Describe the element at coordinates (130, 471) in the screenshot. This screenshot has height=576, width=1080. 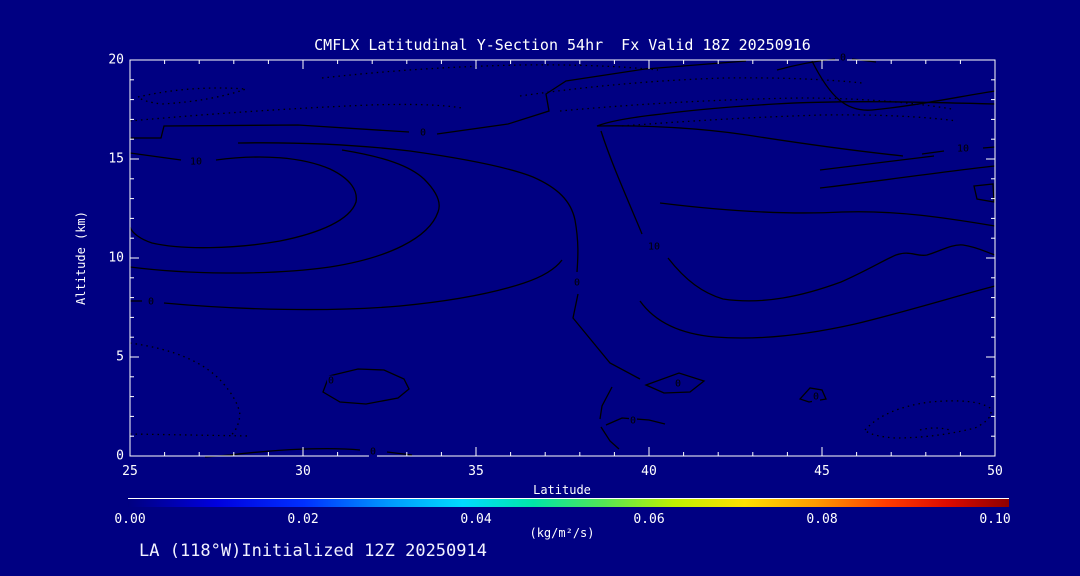
I see `x-tick-label: 25` at that location.